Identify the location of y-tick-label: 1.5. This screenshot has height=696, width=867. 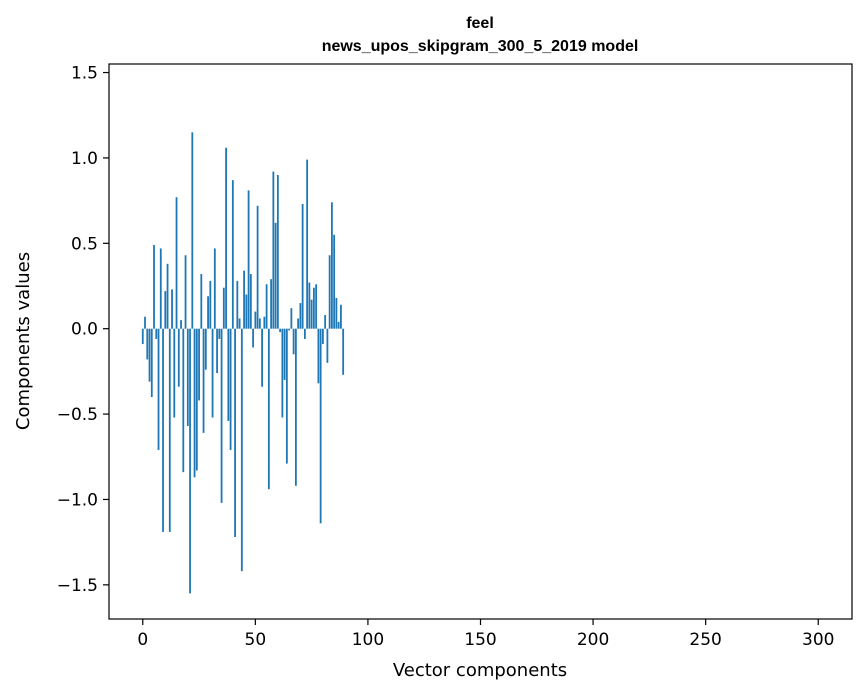
(84, 74).